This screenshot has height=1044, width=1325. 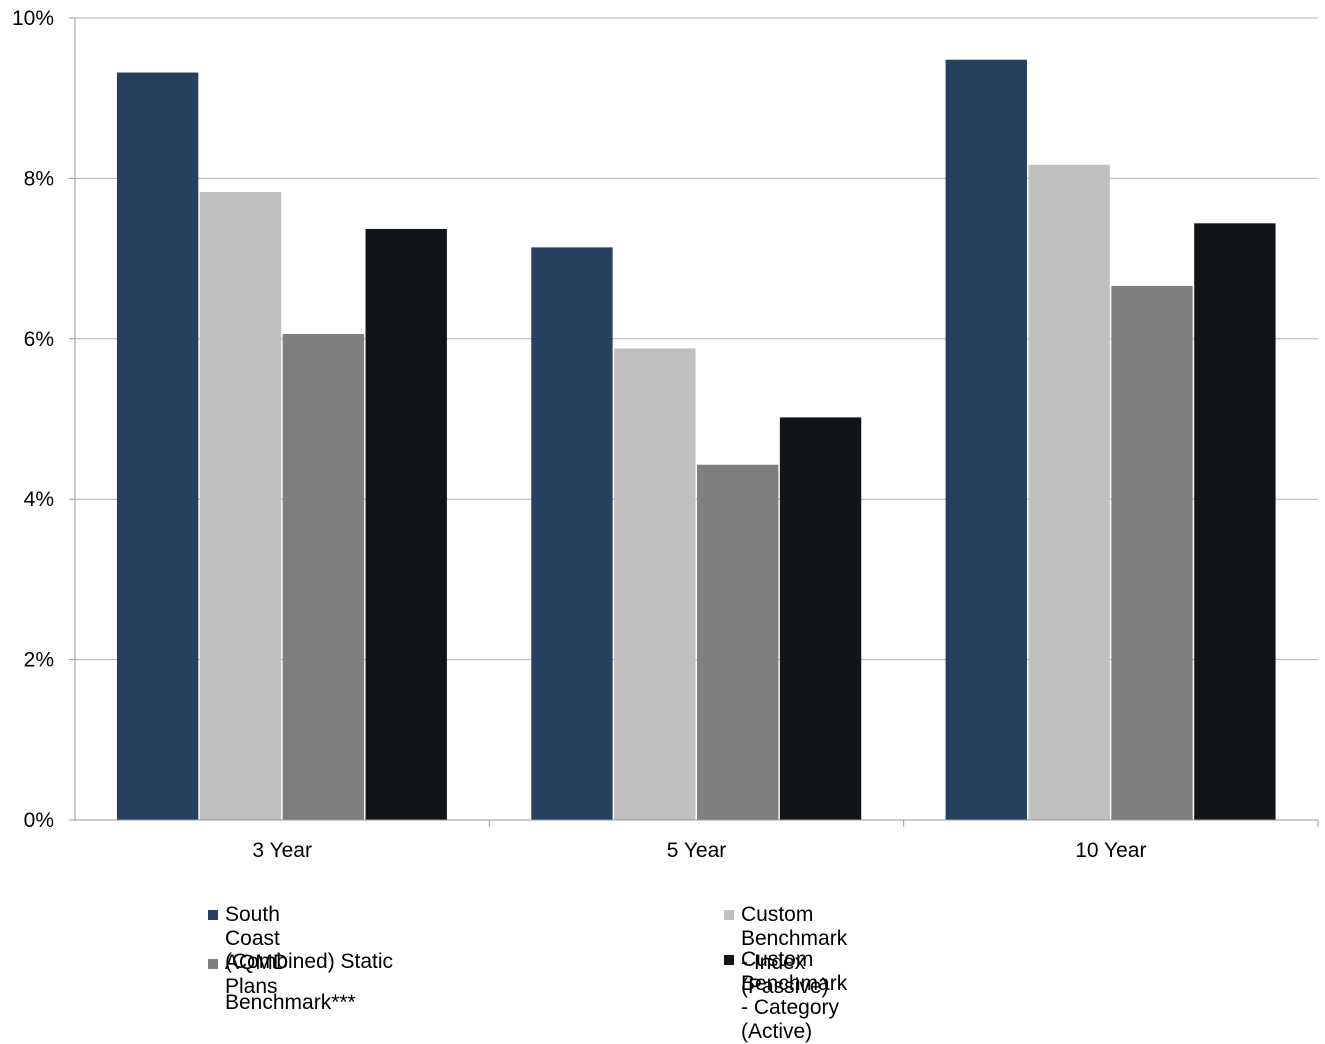 What do you see at coordinates (39, 499) in the screenshot?
I see `y-tick-label: 4%` at bounding box center [39, 499].